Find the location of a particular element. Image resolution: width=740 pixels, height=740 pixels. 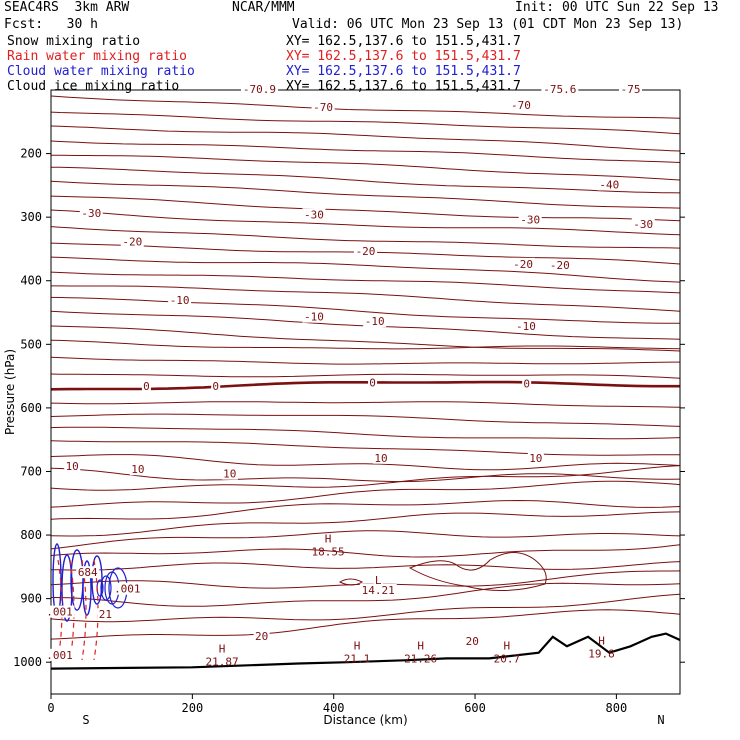

contour-label: -40 is located at coordinates (609, 184).